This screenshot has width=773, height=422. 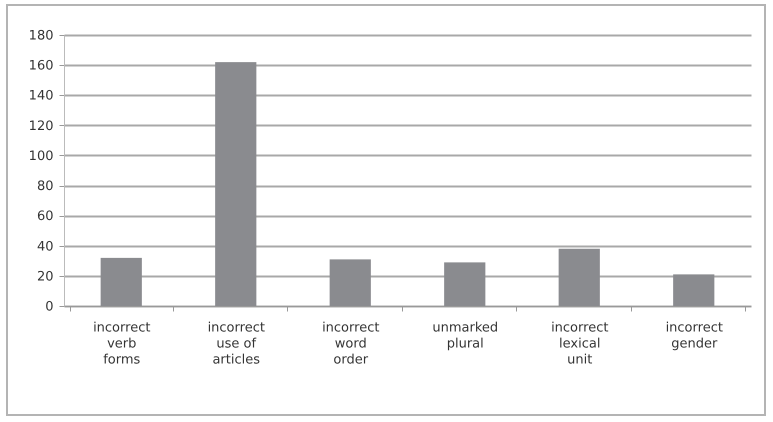 What do you see at coordinates (45, 246) in the screenshot?
I see `y-tick-label: 40` at bounding box center [45, 246].